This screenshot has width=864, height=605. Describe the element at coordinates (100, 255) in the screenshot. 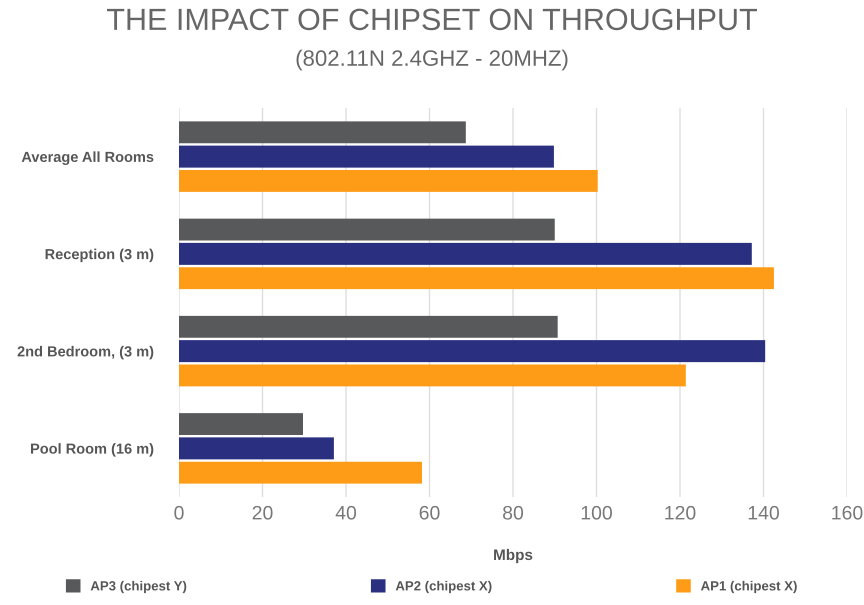

I see `y-tick-label: Reception (3 m)` at that location.